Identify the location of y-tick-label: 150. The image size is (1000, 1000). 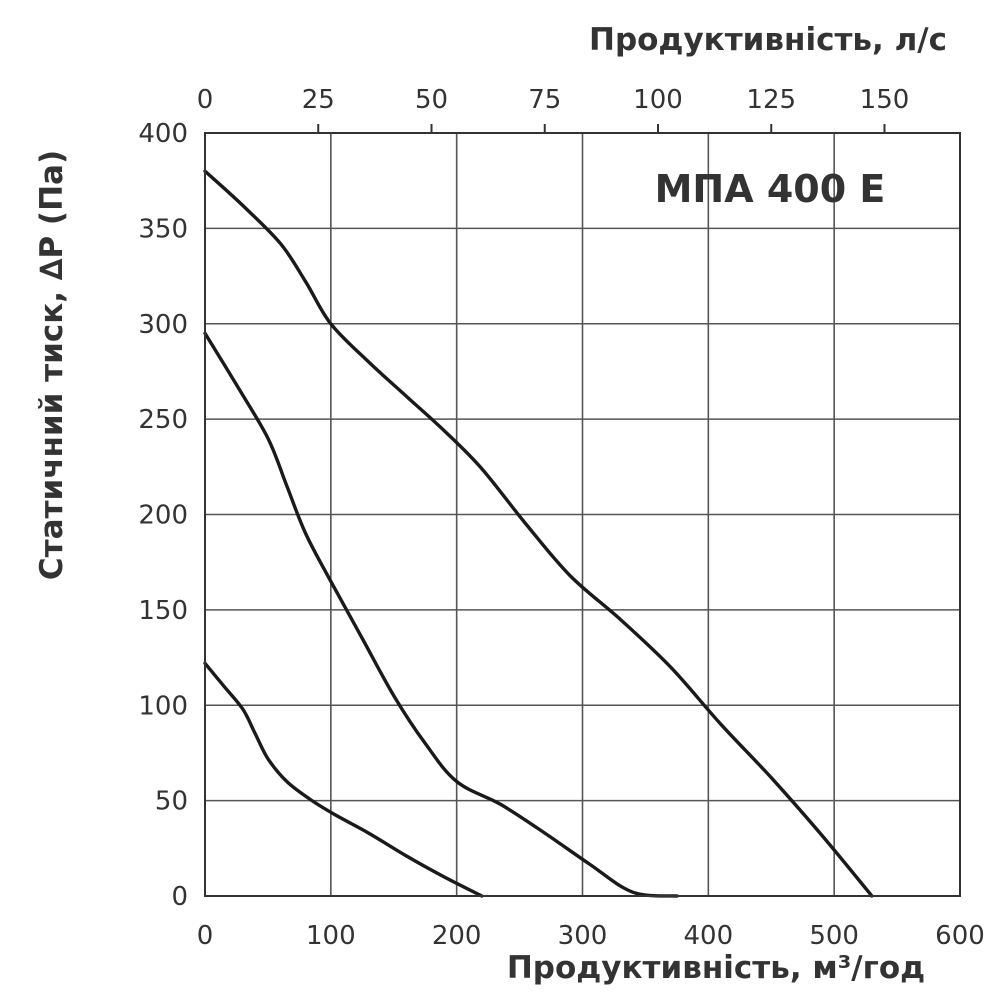
(163, 611).